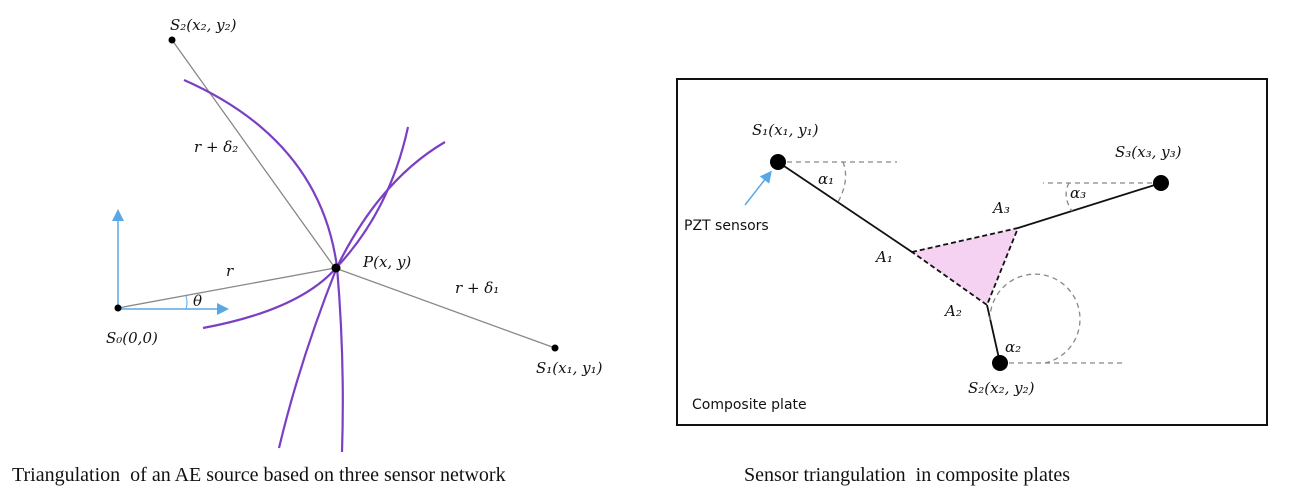  What do you see at coordinates (336, 268) in the screenshot?
I see `source-p-dot` at bounding box center [336, 268].